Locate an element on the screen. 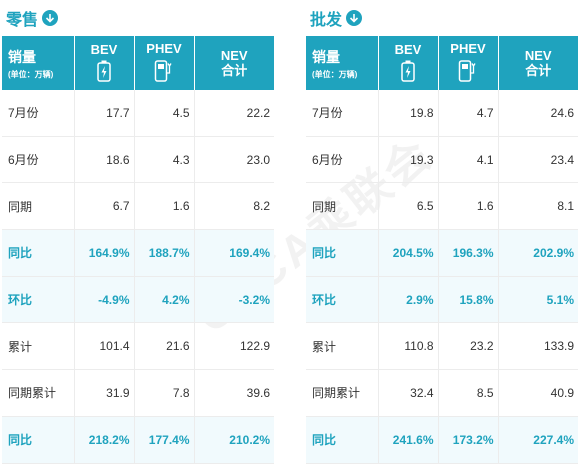  data-cell: 241.6% is located at coordinates (408, 440).